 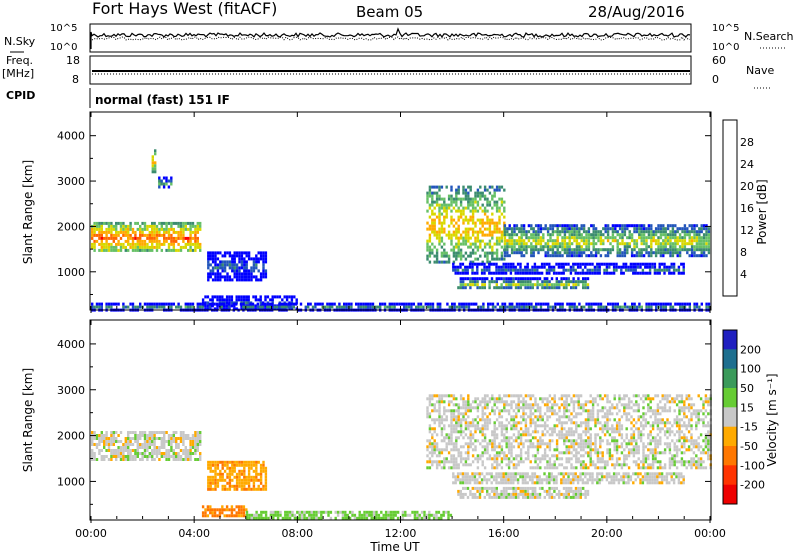 I want to click on velocity-colorbar-label: Velocity [m s⁻¹], so click(x=772, y=419).